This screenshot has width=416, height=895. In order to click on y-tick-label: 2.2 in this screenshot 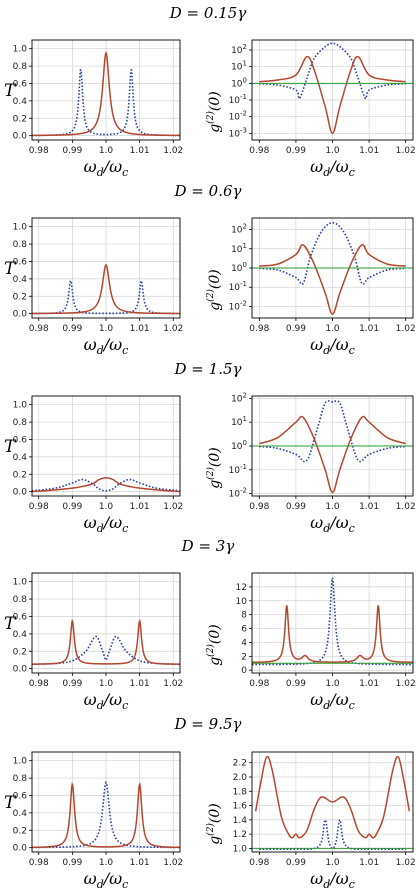, I will do `click(240, 764)`.